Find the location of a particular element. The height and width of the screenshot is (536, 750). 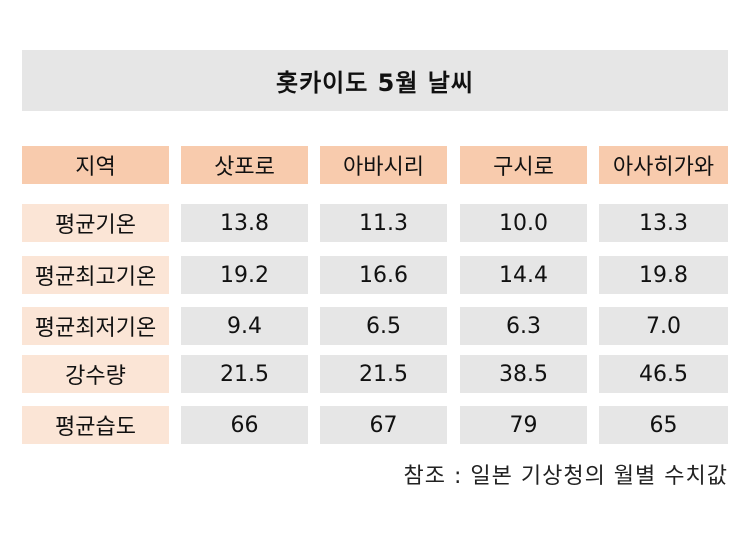

table-cell: 65 is located at coordinates (663, 425).